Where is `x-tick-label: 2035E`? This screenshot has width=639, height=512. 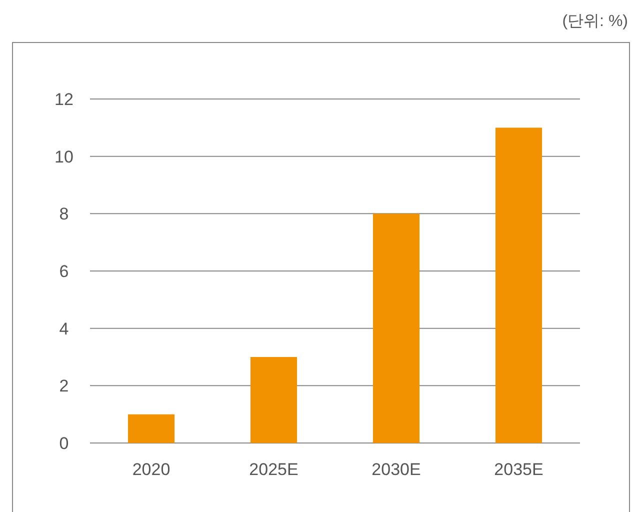
x-tick-label: 2035E is located at coordinates (519, 469).